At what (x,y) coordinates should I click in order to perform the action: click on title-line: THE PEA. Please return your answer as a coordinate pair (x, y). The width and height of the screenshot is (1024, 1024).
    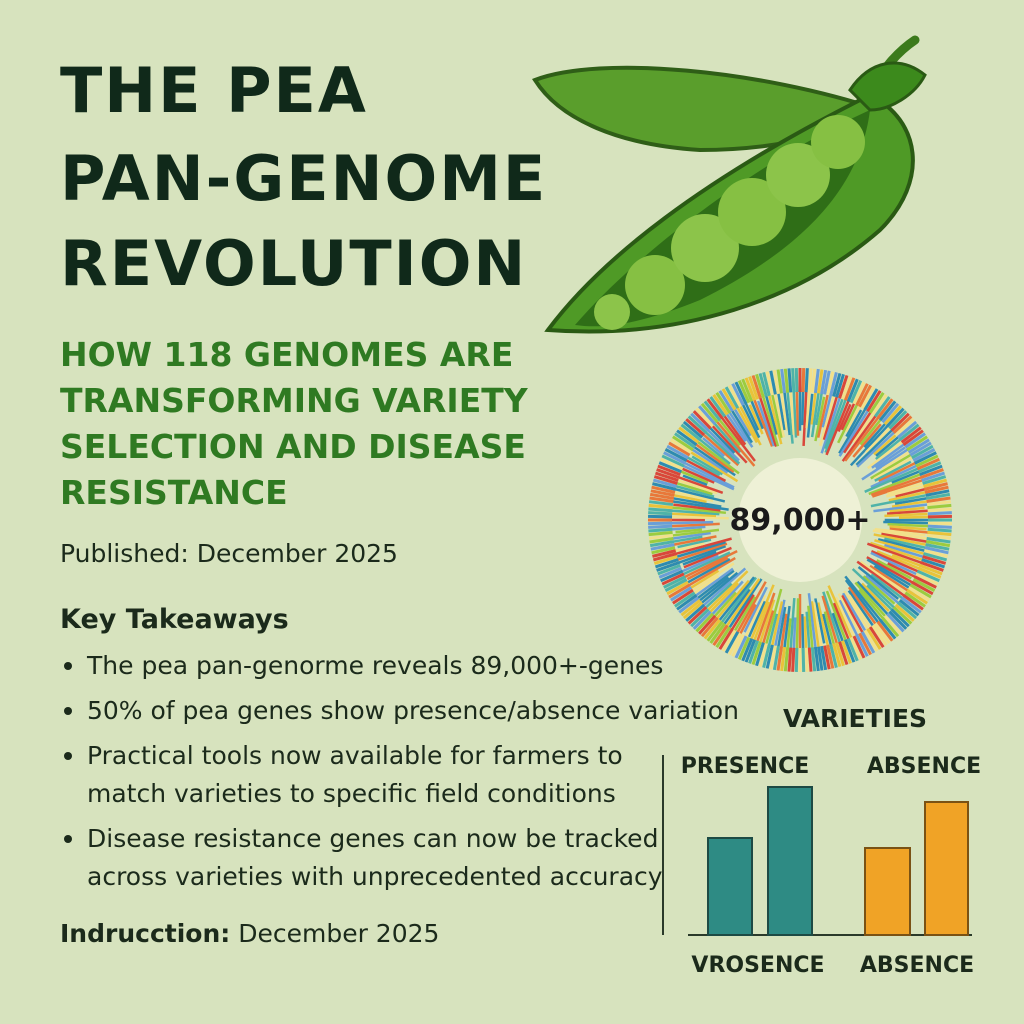
    Looking at the image, I should click on (214, 90).